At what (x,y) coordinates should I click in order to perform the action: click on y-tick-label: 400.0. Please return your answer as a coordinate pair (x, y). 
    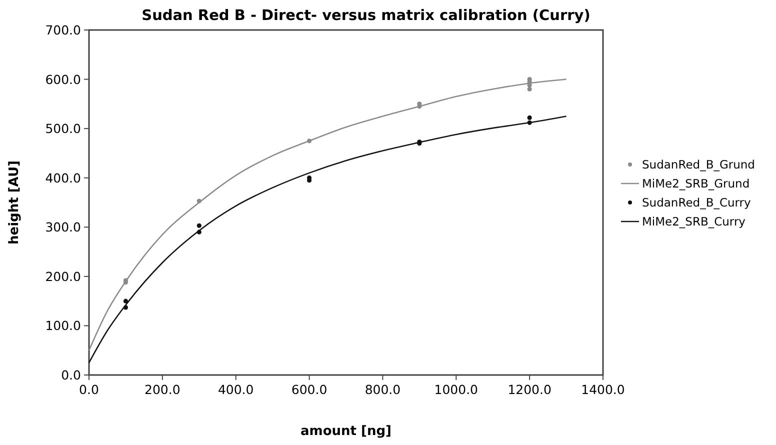
    Looking at the image, I should click on (63, 178).